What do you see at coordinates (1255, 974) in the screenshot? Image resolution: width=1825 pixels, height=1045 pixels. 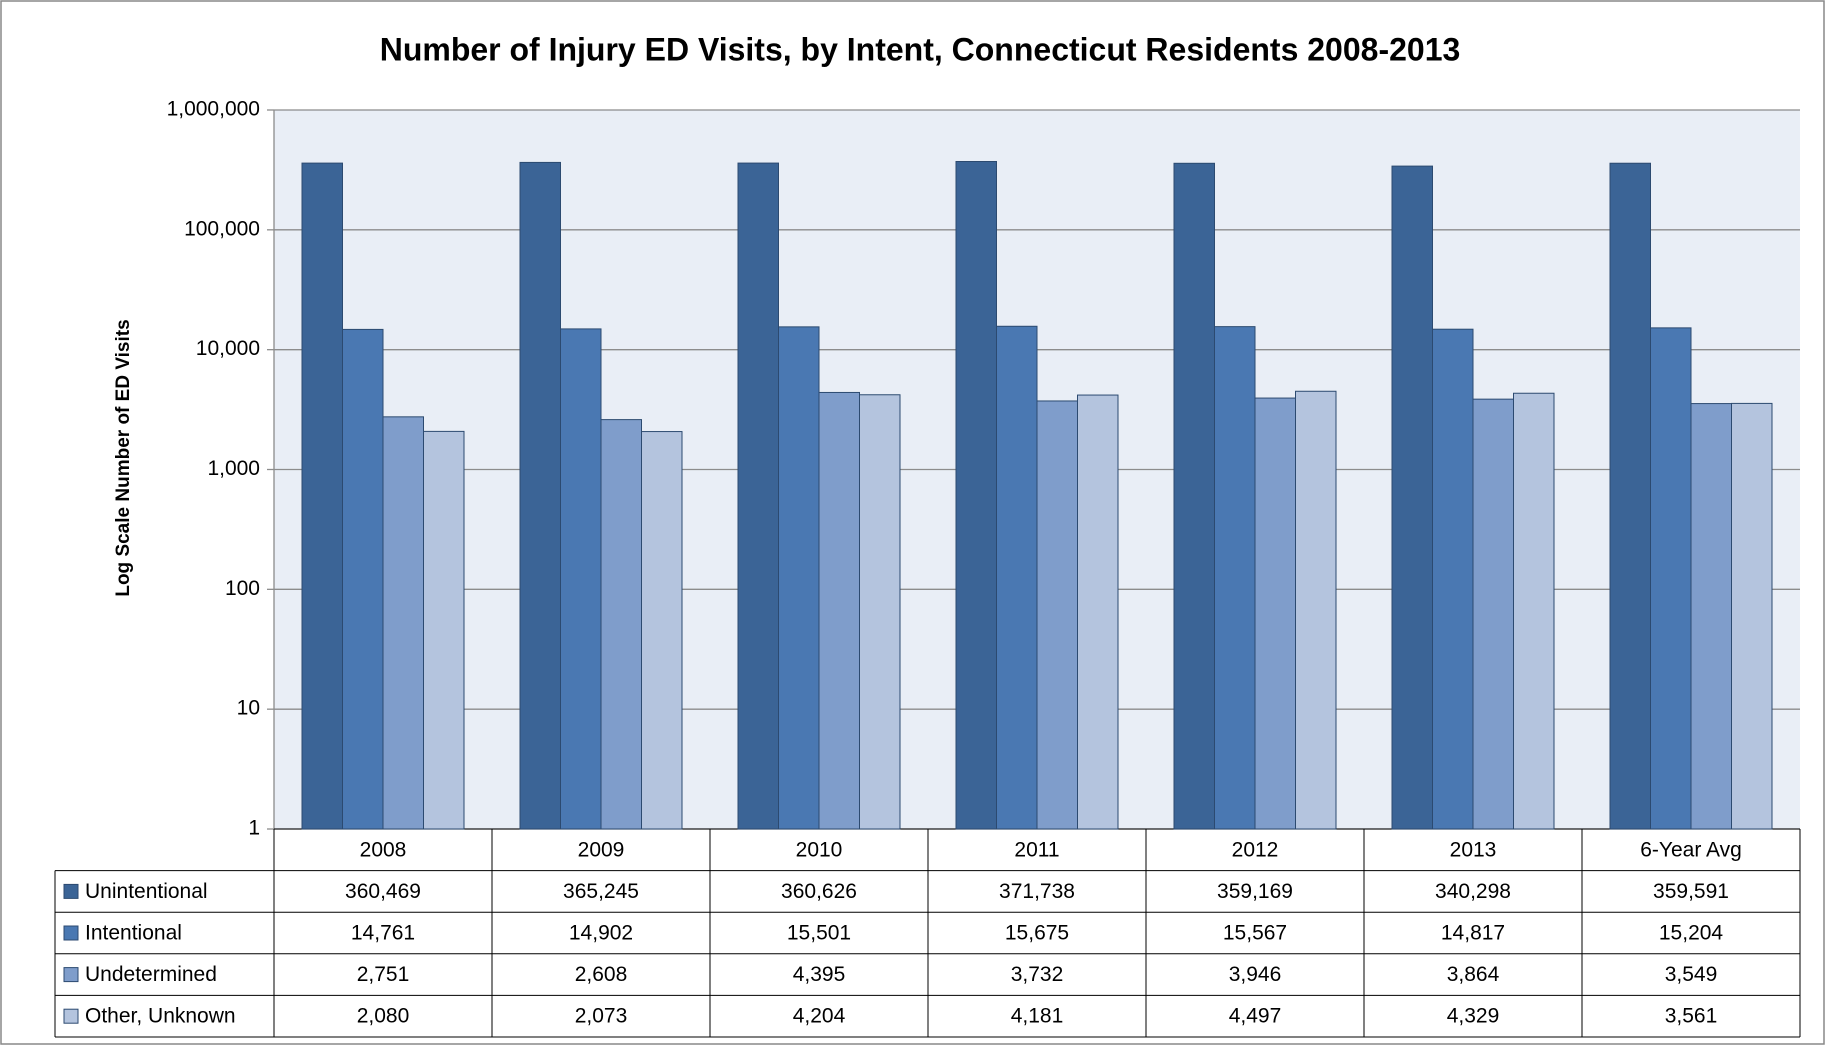 I see `table-value: 3,946` at bounding box center [1255, 974].